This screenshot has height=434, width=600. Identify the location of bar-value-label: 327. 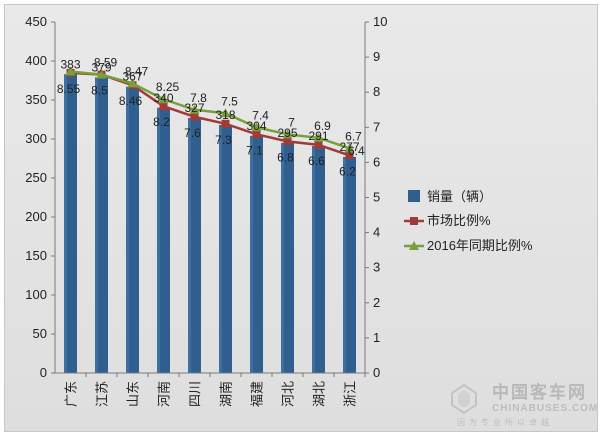
(194, 108).